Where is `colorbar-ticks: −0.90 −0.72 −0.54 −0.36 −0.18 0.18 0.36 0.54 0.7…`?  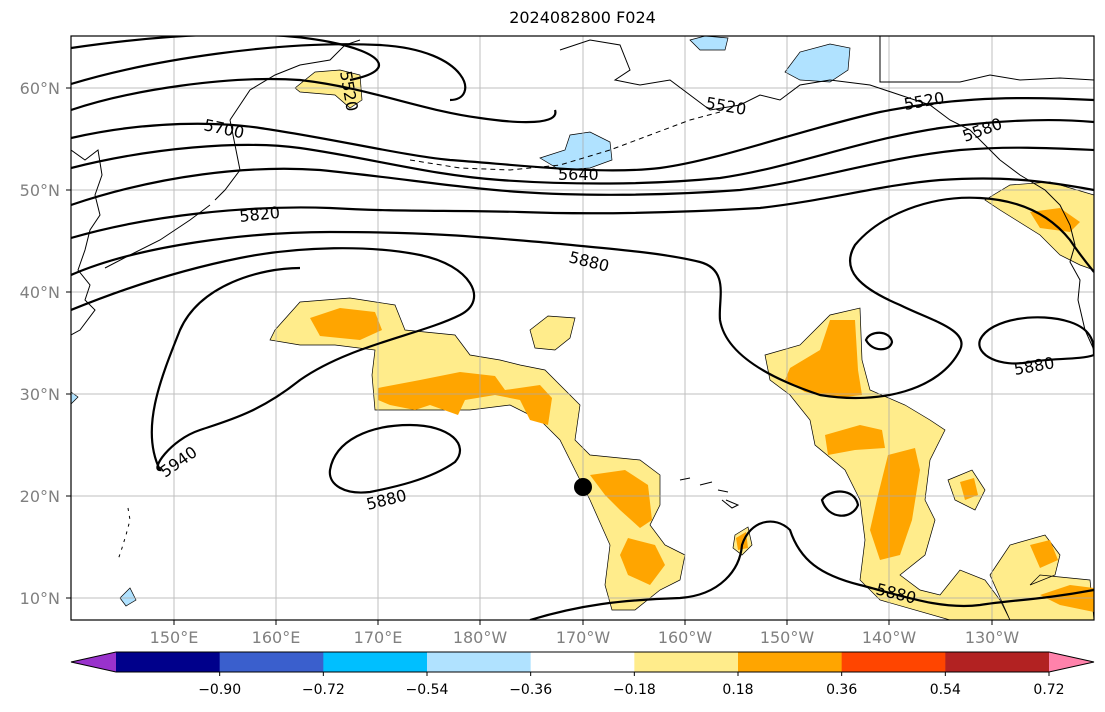 colorbar-ticks: −0.90 −0.72 −0.54 −0.36 −0.18 0.18 0.36 0.54 0.7… is located at coordinates (631, 685).